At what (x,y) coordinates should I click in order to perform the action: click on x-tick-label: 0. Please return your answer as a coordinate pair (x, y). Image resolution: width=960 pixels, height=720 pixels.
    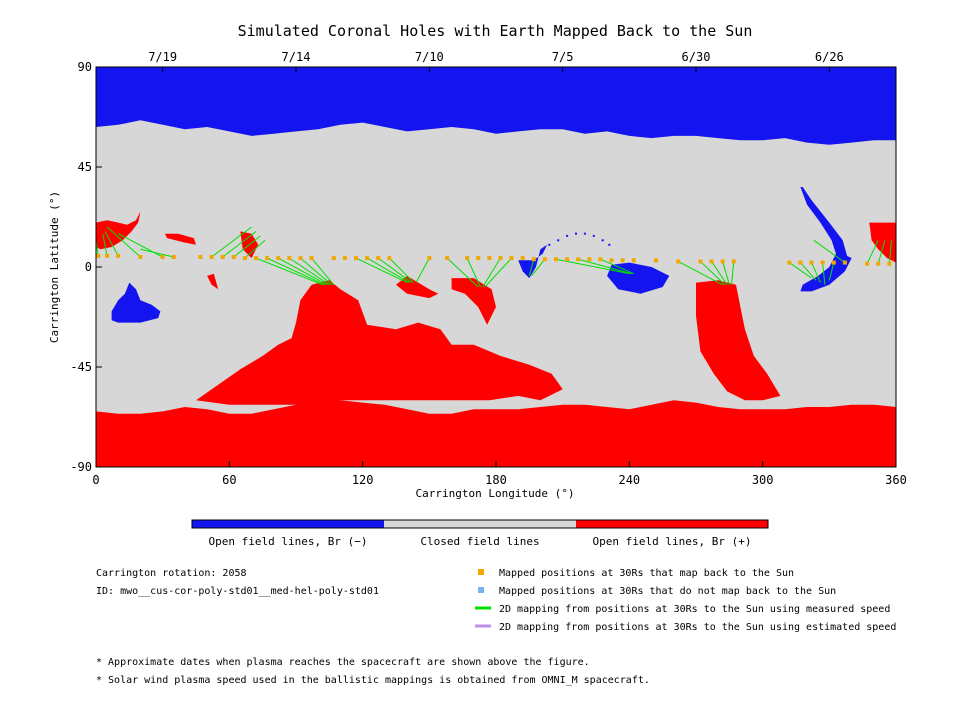
    Looking at the image, I should click on (95, 480).